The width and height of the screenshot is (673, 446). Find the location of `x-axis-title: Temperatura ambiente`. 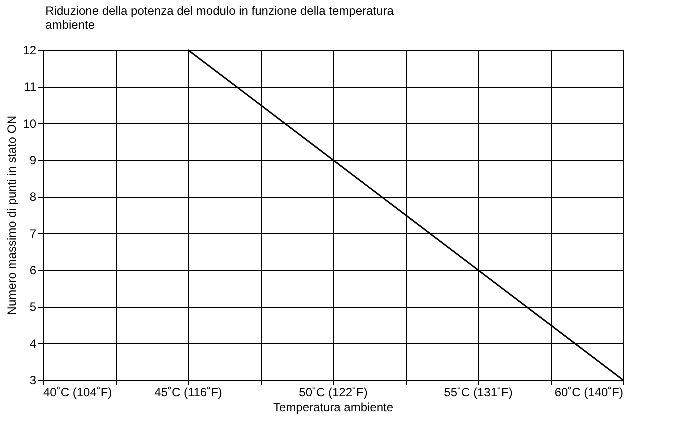

x-axis-title: Temperatura ambiente is located at coordinates (333, 407).